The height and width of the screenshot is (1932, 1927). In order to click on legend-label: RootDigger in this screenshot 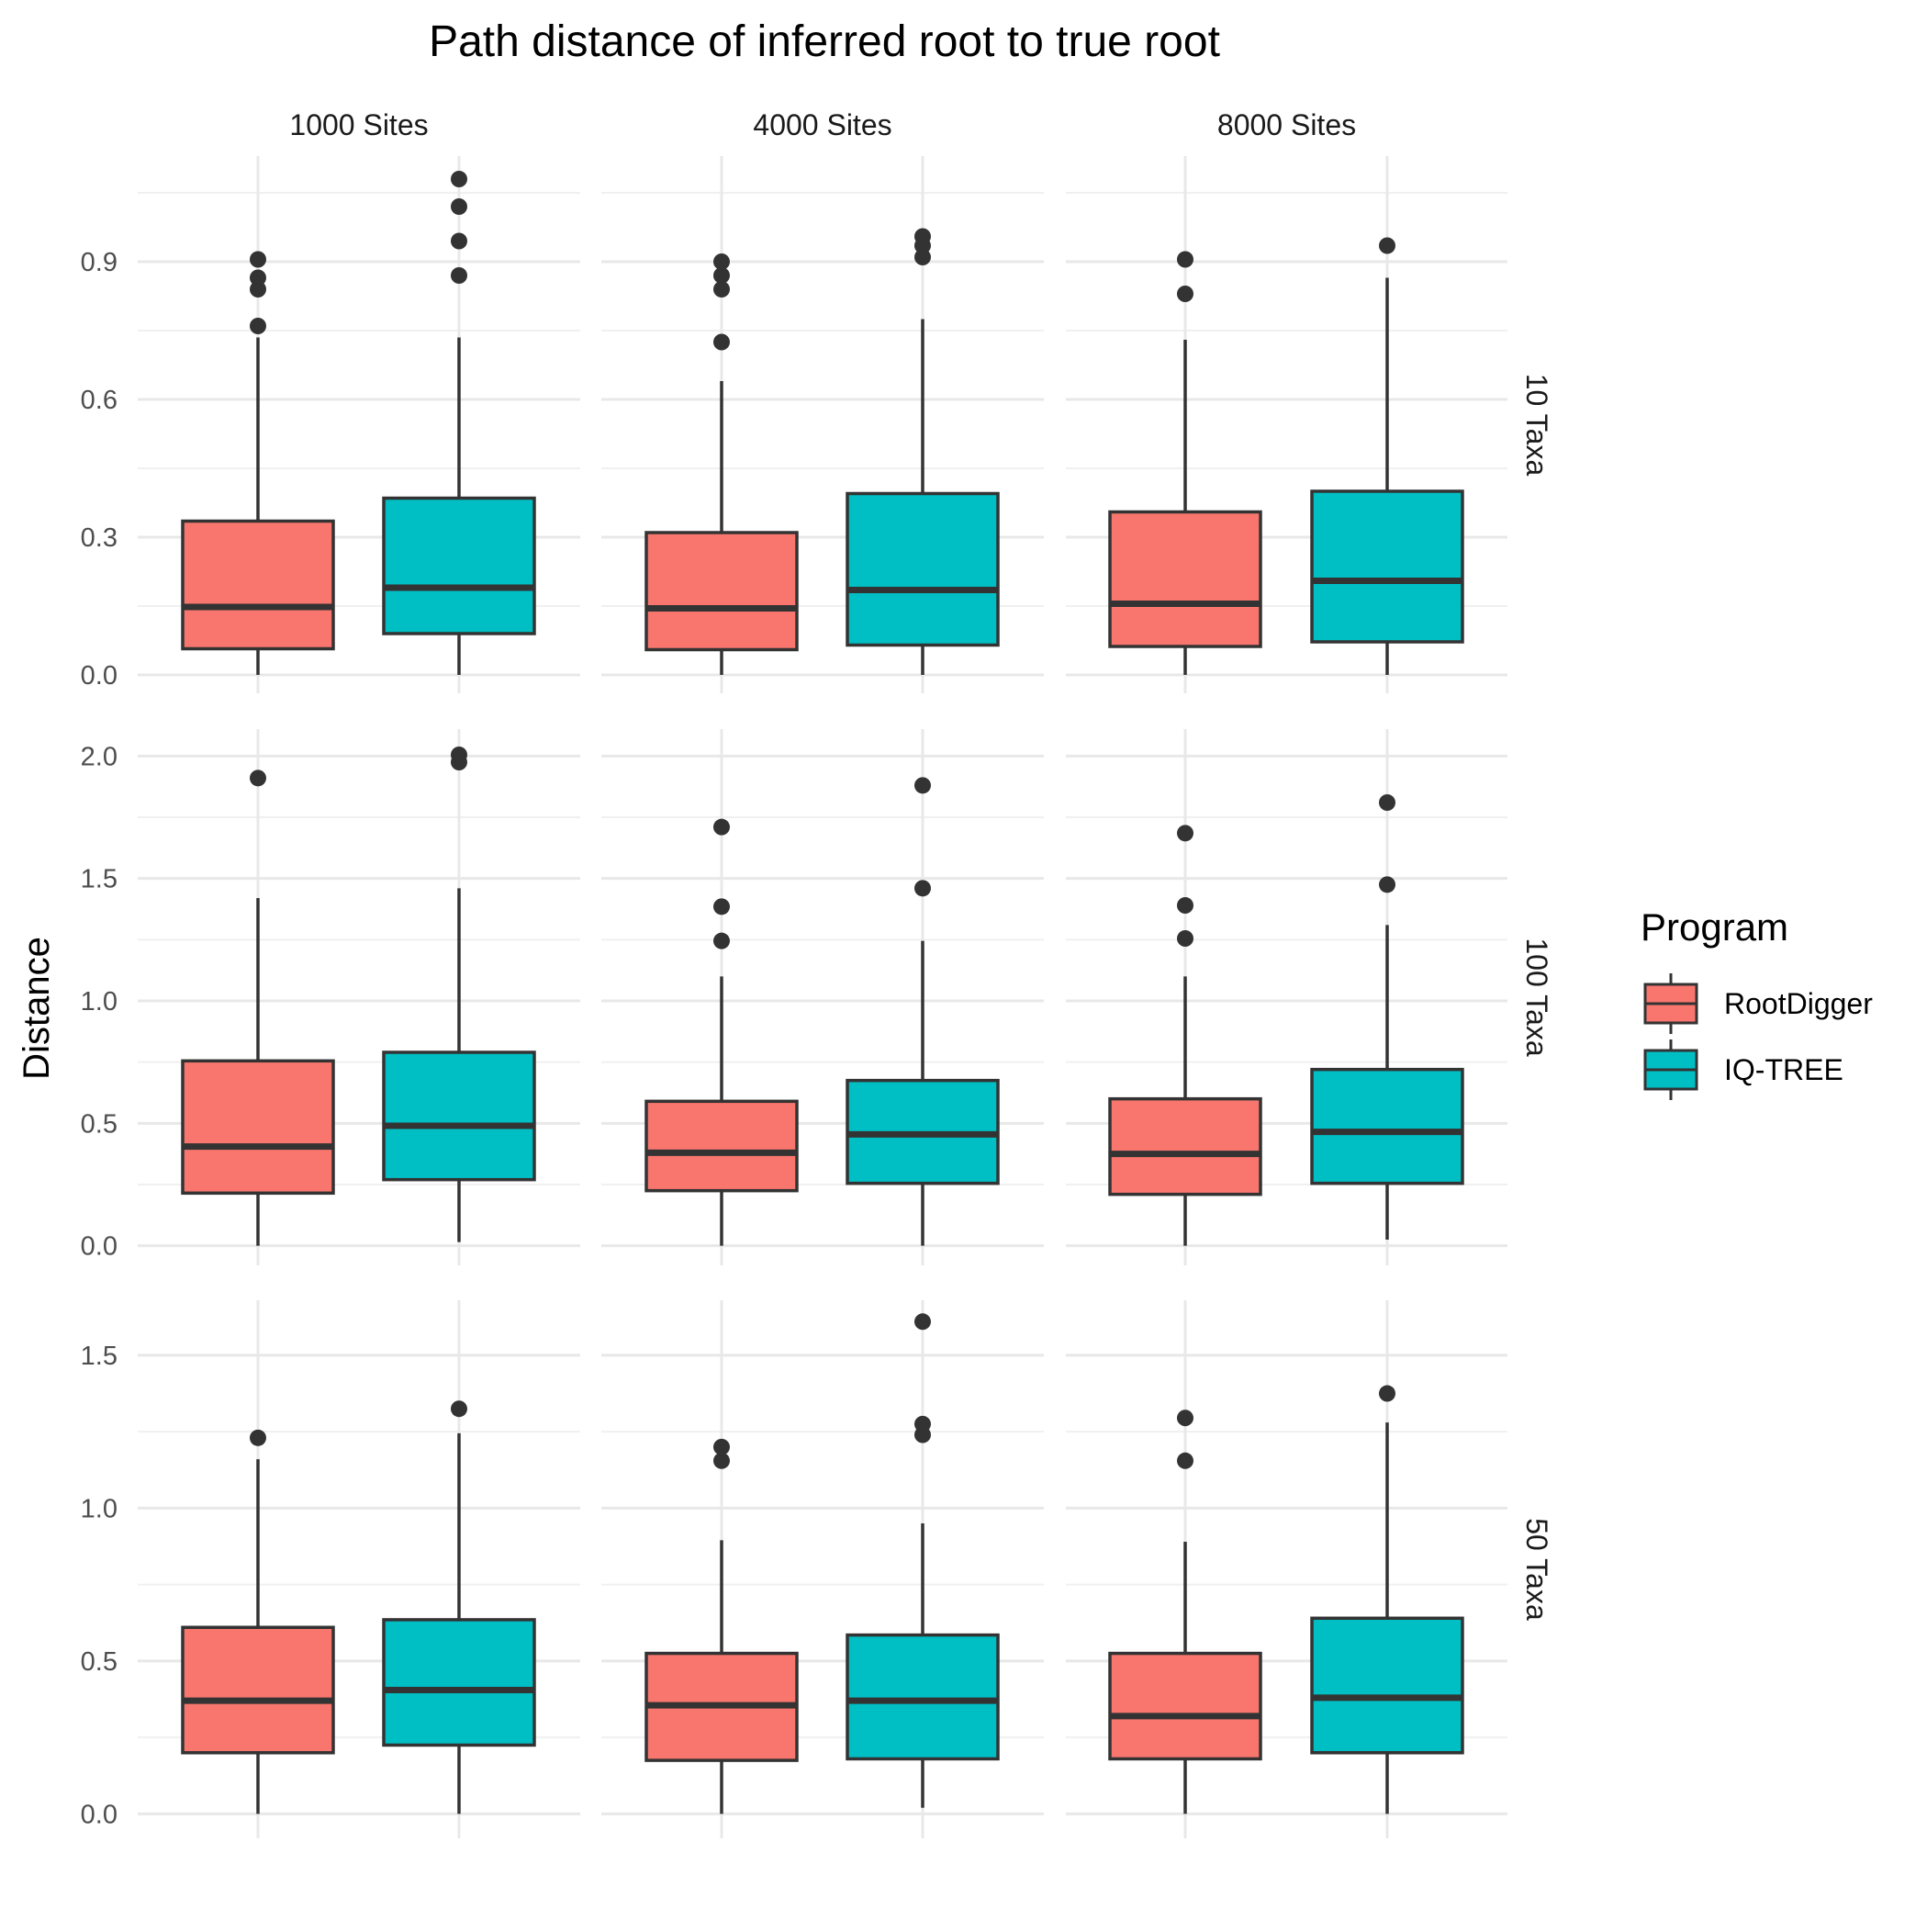, I will do `click(1798, 1003)`.